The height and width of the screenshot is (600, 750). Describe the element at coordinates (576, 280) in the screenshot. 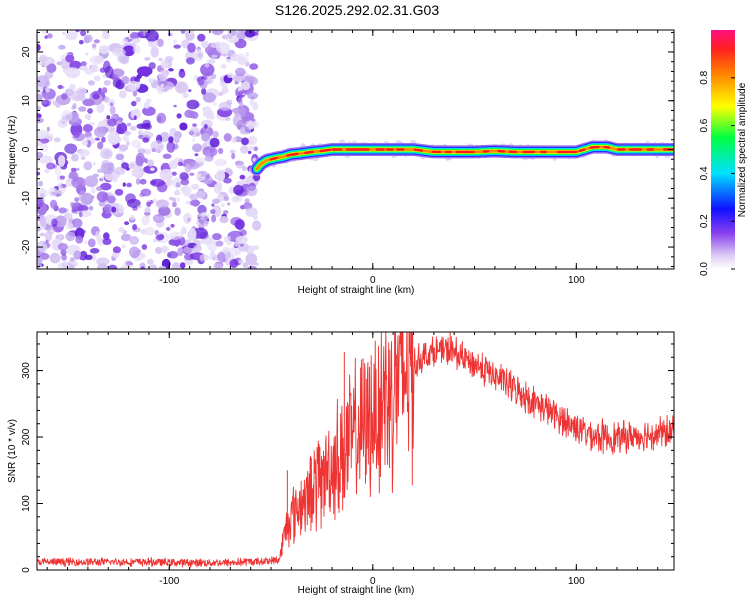

I see `x-tick-label: 100` at that location.